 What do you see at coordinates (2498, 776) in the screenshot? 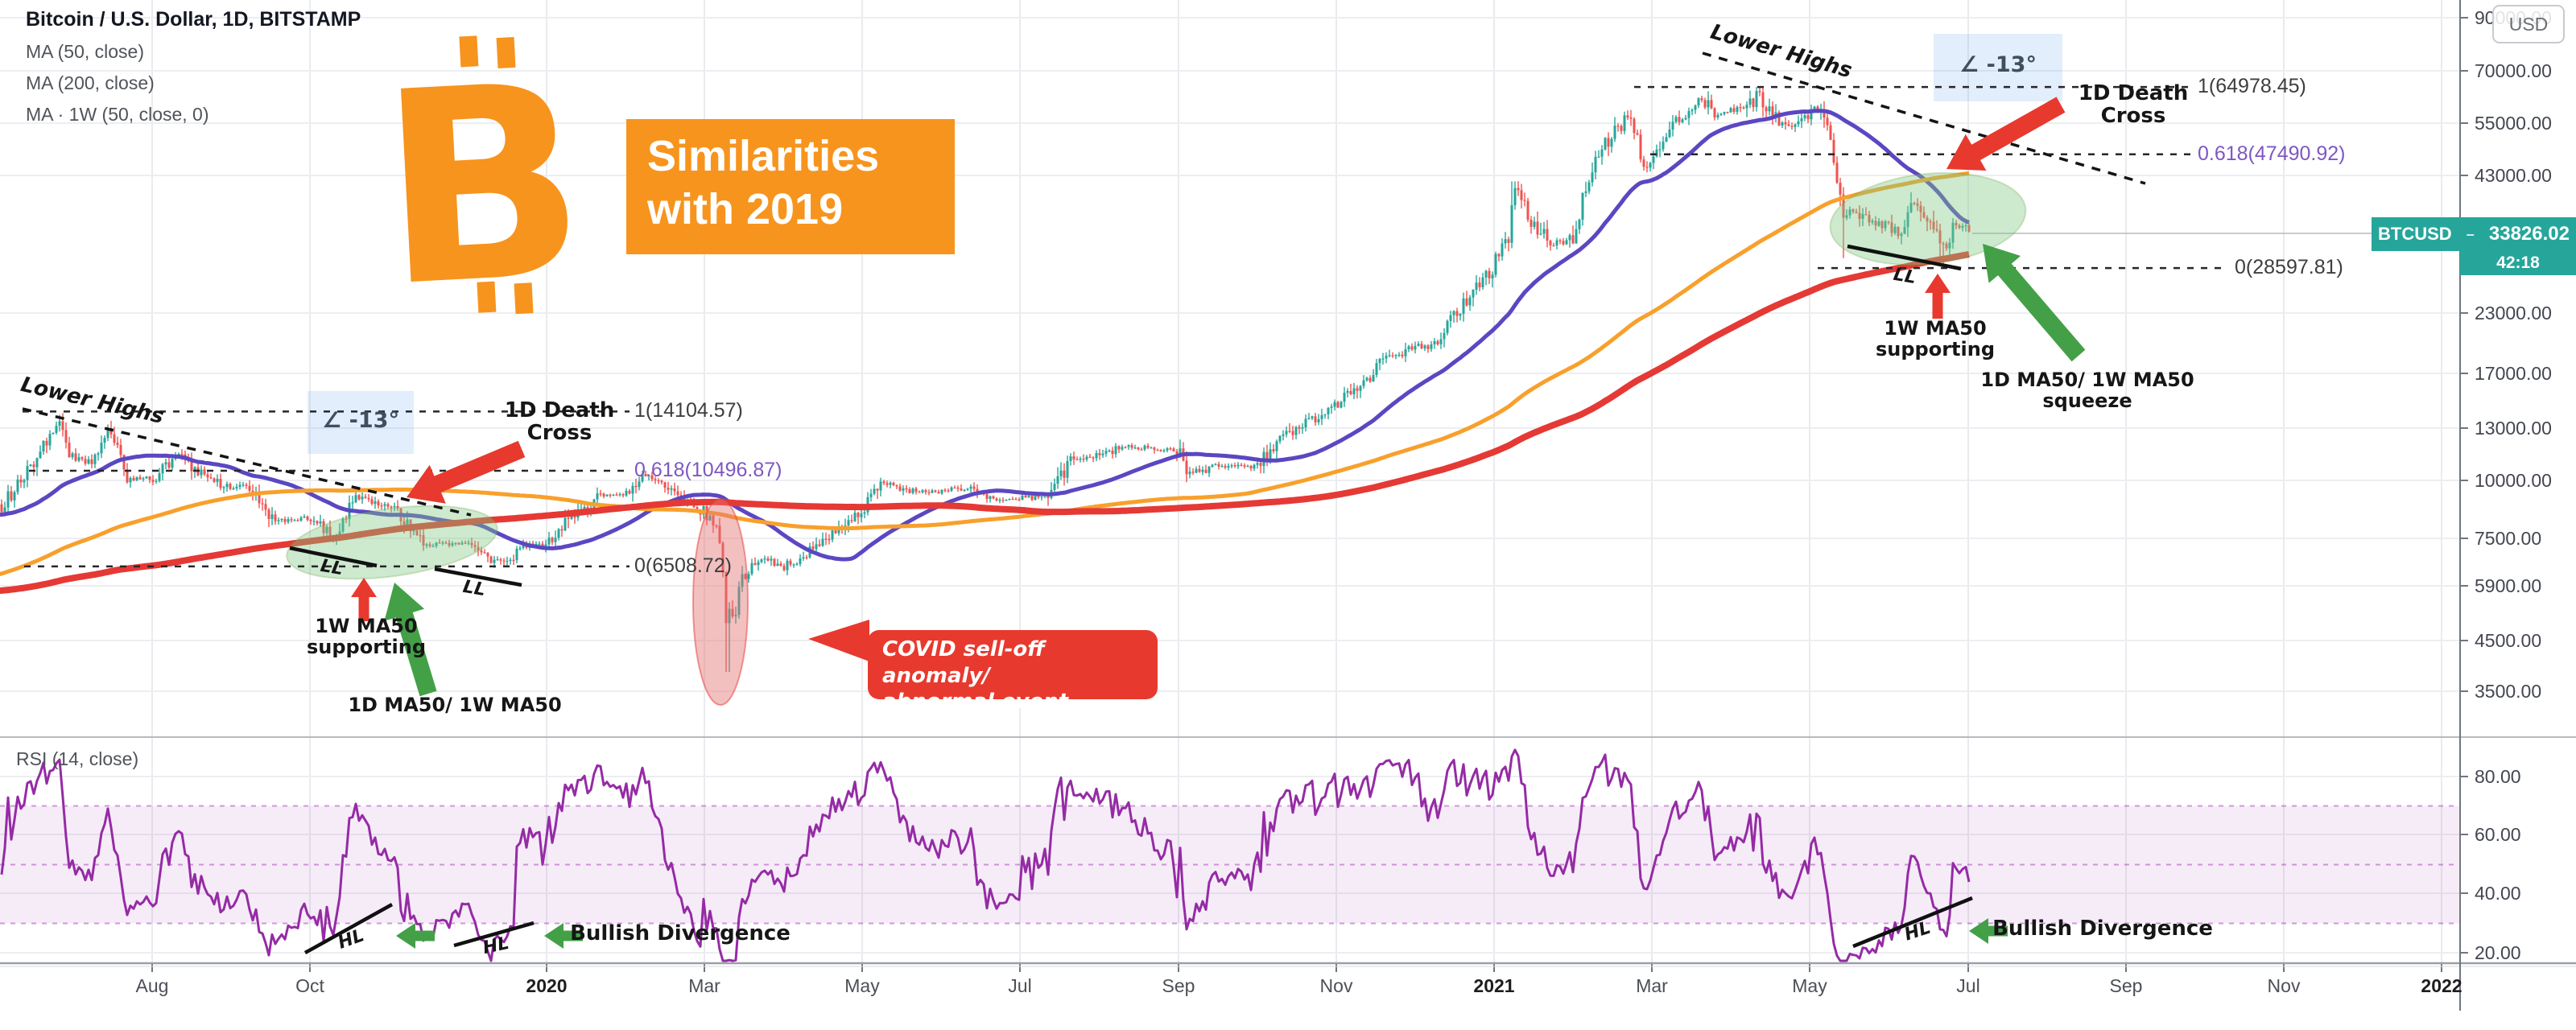
I see `rsi-tick-label: 80.00` at bounding box center [2498, 776].